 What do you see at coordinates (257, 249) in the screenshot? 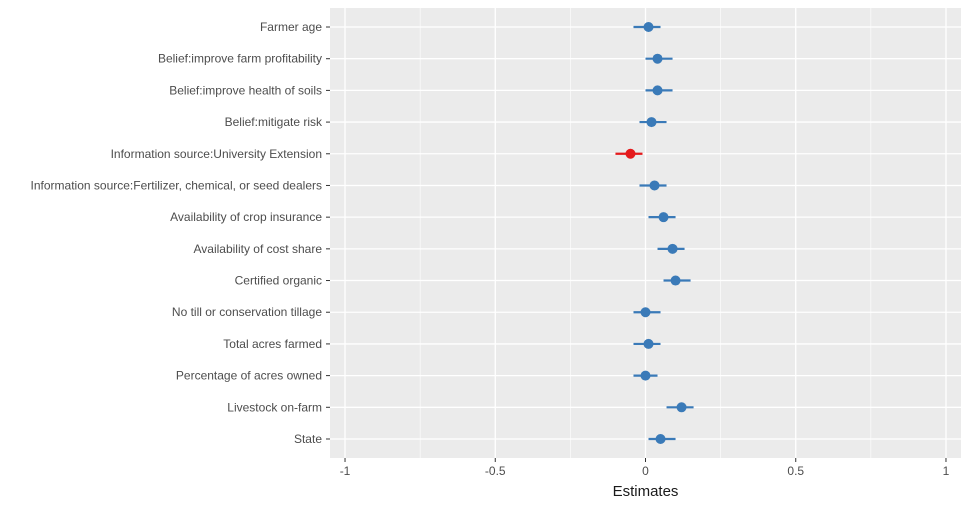
I see `y-tick-label: Availability of cost share` at bounding box center [257, 249].